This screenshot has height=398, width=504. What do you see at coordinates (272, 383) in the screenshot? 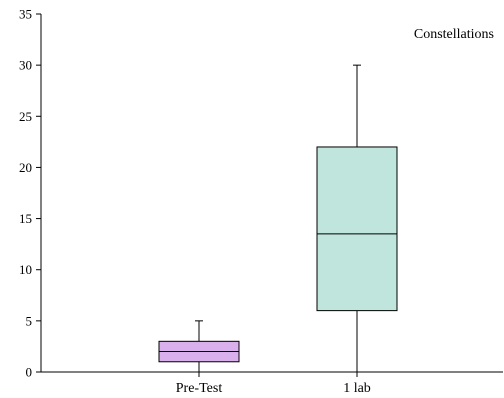
I see `x-axis: Pre-Test 1 lab` at bounding box center [272, 383].